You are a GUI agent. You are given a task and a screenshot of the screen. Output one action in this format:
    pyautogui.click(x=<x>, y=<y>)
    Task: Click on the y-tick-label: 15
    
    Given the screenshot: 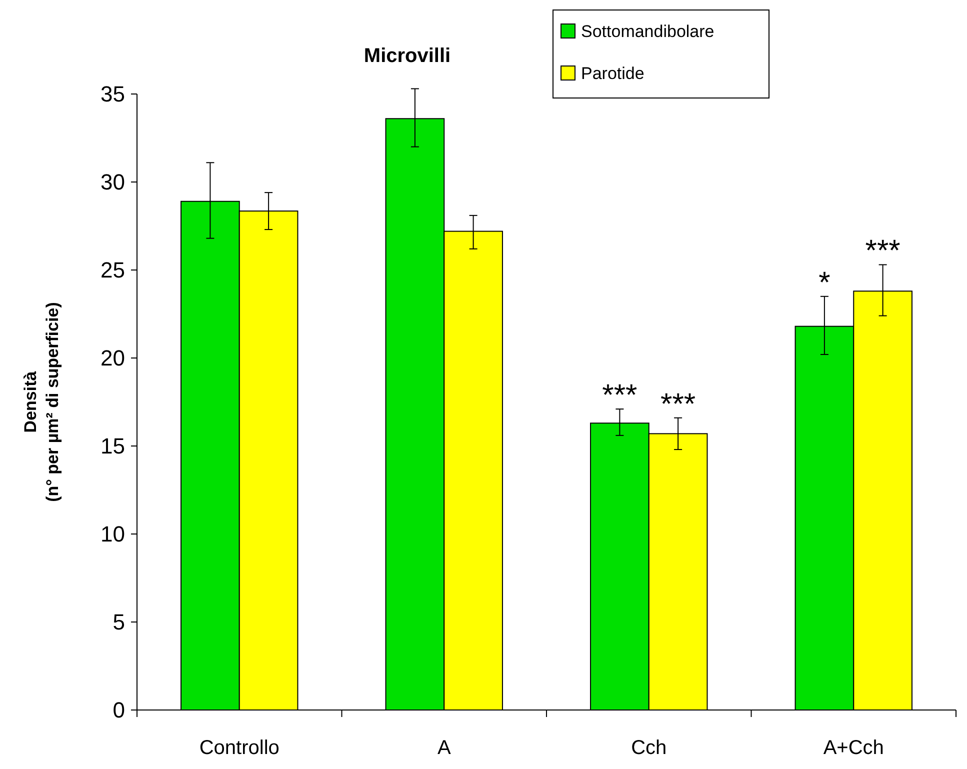 What is the action you would take?
    pyautogui.click(x=112, y=446)
    